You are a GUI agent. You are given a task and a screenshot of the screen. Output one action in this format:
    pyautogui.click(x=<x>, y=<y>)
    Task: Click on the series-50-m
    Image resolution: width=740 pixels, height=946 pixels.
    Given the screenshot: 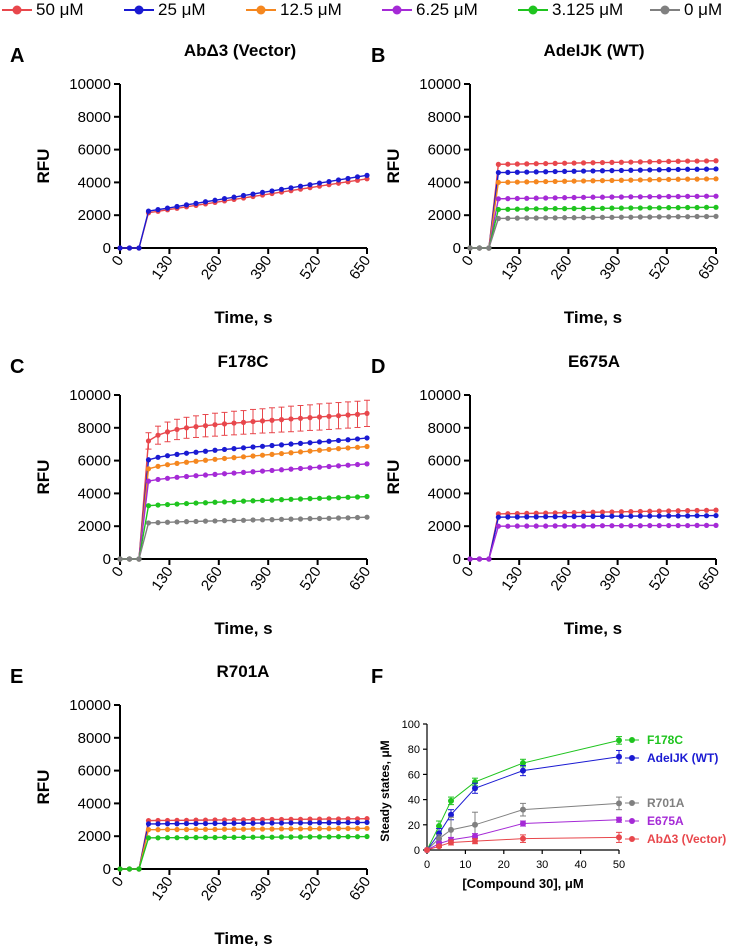 What is the action you would take?
    pyautogui.click(x=593, y=534)
    